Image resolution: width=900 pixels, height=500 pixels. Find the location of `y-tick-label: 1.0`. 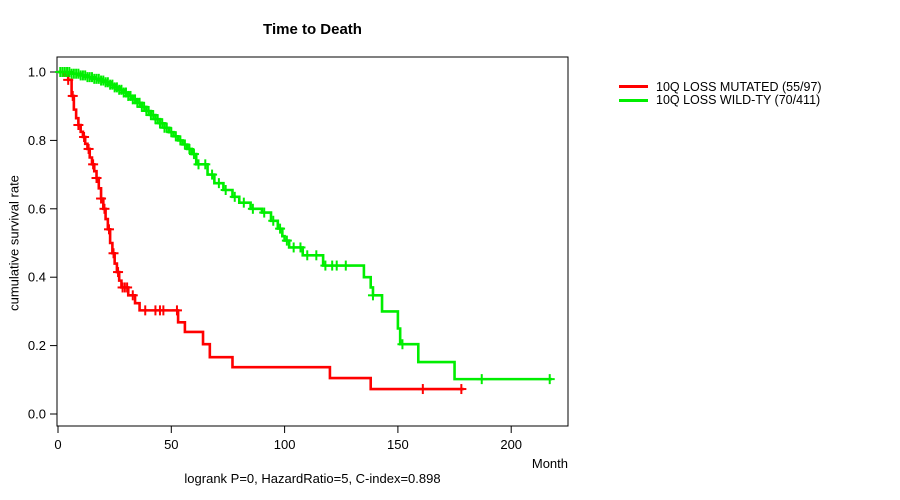

y-tick-label: 1.0 is located at coordinates (37, 72).